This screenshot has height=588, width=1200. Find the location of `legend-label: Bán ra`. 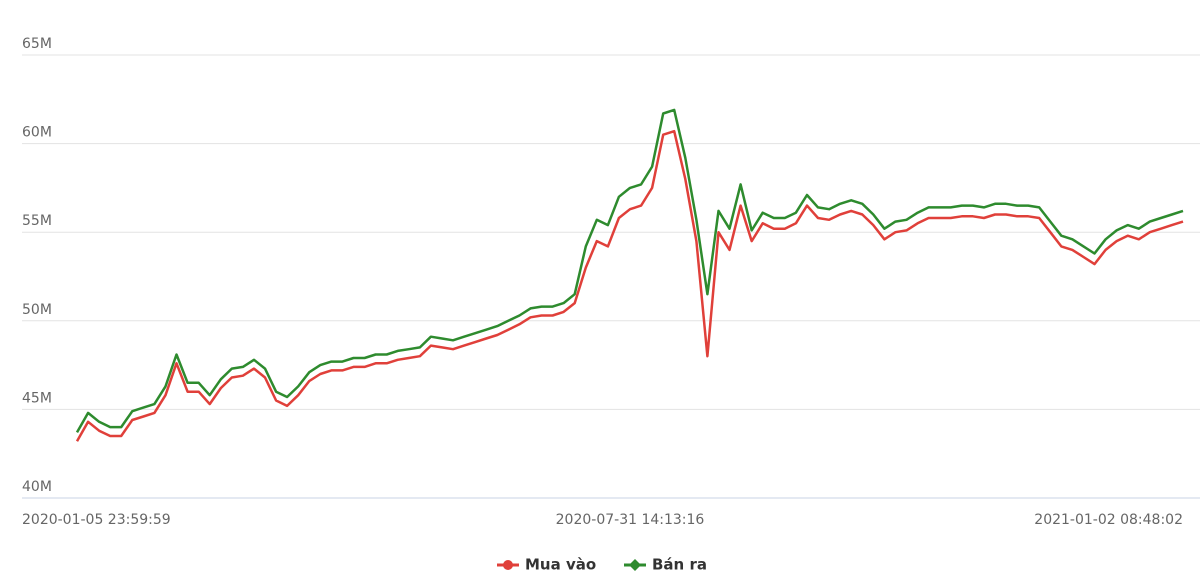

legend-label: Bán ra is located at coordinates (679, 565).